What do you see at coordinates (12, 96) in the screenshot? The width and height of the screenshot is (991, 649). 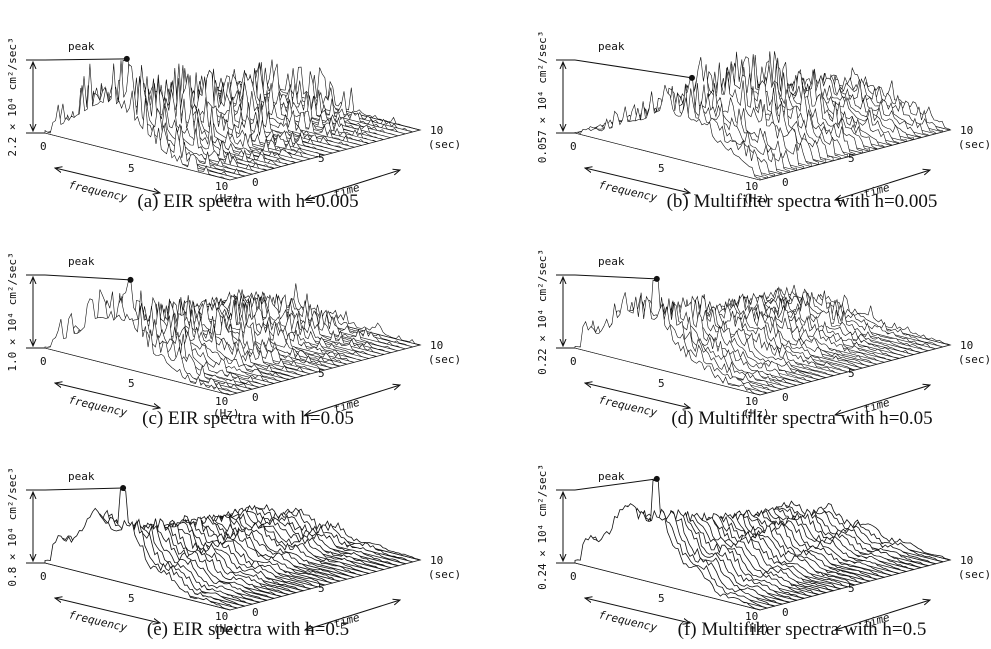 I see `y-label: 2.2 × 10⁴ cm²/sec³` at bounding box center [12, 96].